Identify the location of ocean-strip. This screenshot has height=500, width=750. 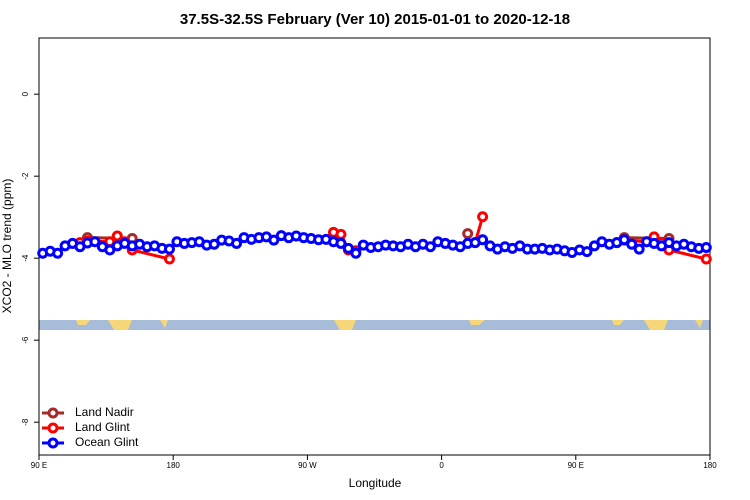
(374, 325).